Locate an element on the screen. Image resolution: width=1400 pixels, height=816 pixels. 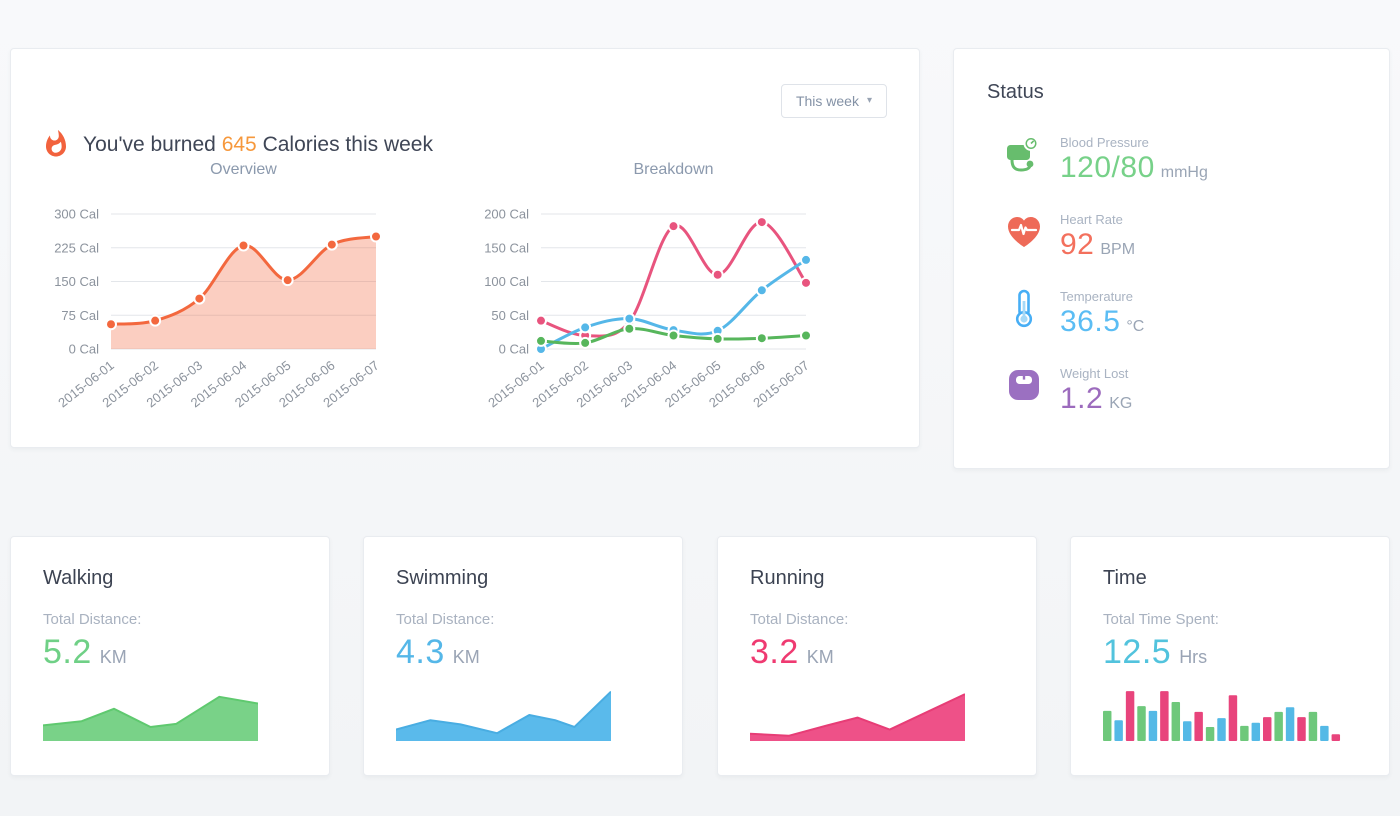
metric-value: 36.5 is located at coordinates (1090, 321).